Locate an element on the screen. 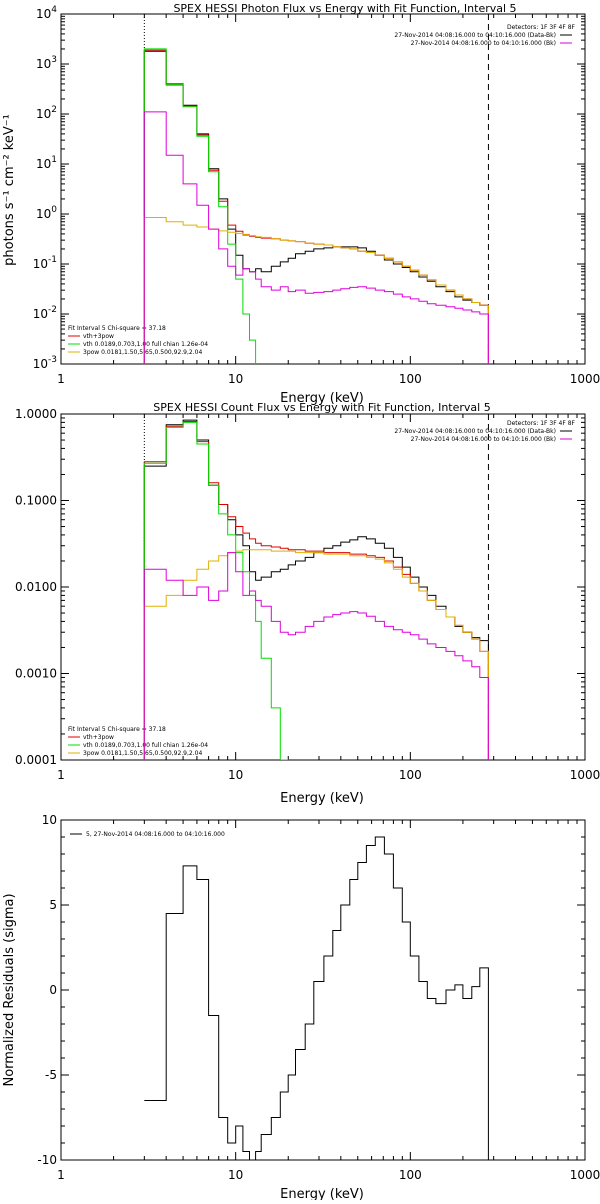  y-tick-label: 10³ is located at coordinates (46, 63).